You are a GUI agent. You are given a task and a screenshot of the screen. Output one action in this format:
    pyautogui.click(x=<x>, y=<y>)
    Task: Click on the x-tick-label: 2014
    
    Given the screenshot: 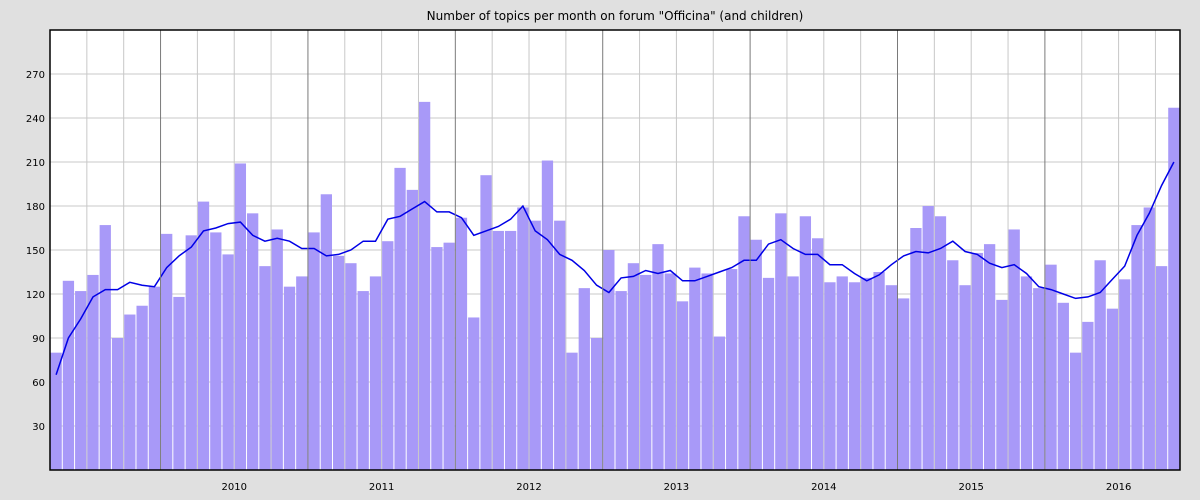 What is the action you would take?
    pyautogui.click(x=823, y=487)
    